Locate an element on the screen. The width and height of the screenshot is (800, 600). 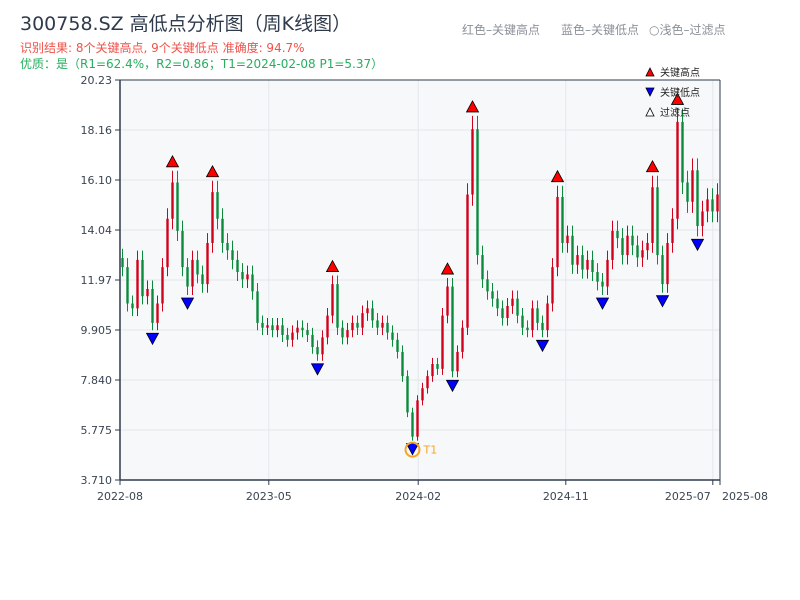
y-tick-label: 20.23 is located at coordinates (97, 80).